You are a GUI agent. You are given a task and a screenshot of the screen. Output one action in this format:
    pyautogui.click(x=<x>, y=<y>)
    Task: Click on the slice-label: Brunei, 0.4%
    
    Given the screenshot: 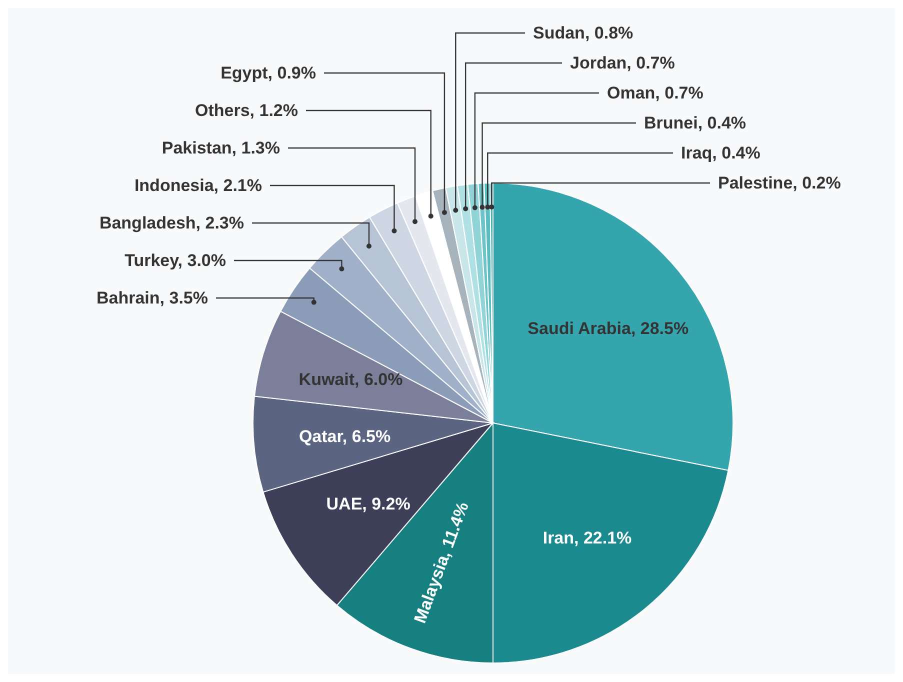 What is the action you would take?
    pyautogui.click(x=695, y=123)
    